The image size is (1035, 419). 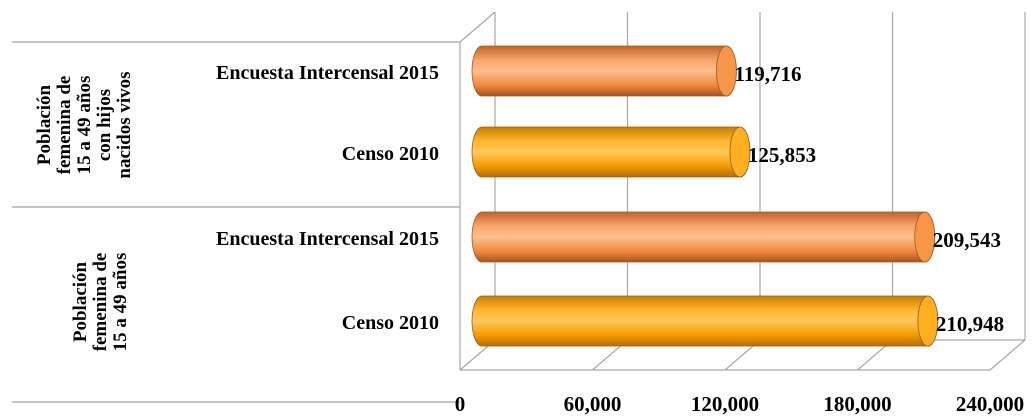 What do you see at coordinates (104, 125) in the screenshot?
I see `group-label-line: con hijos` at bounding box center [104, 125].